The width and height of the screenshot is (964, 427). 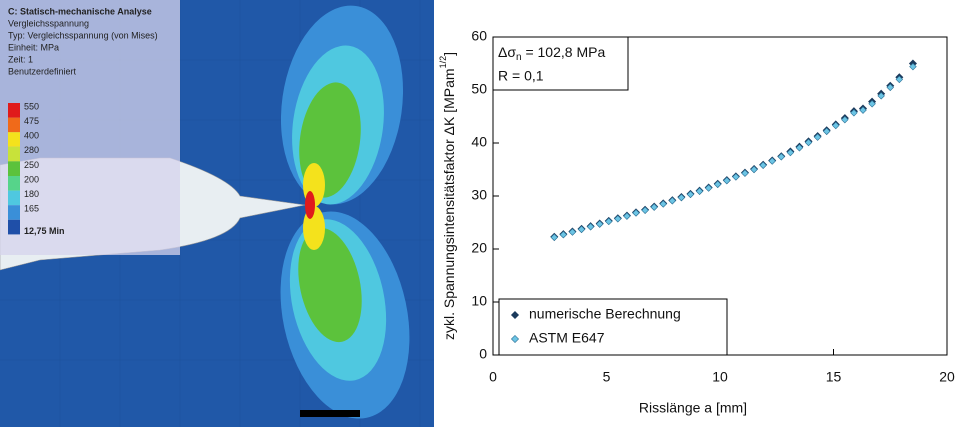 I want to click on annotation: Δσn = 102,8 MPa, so click(x=551, y=53).